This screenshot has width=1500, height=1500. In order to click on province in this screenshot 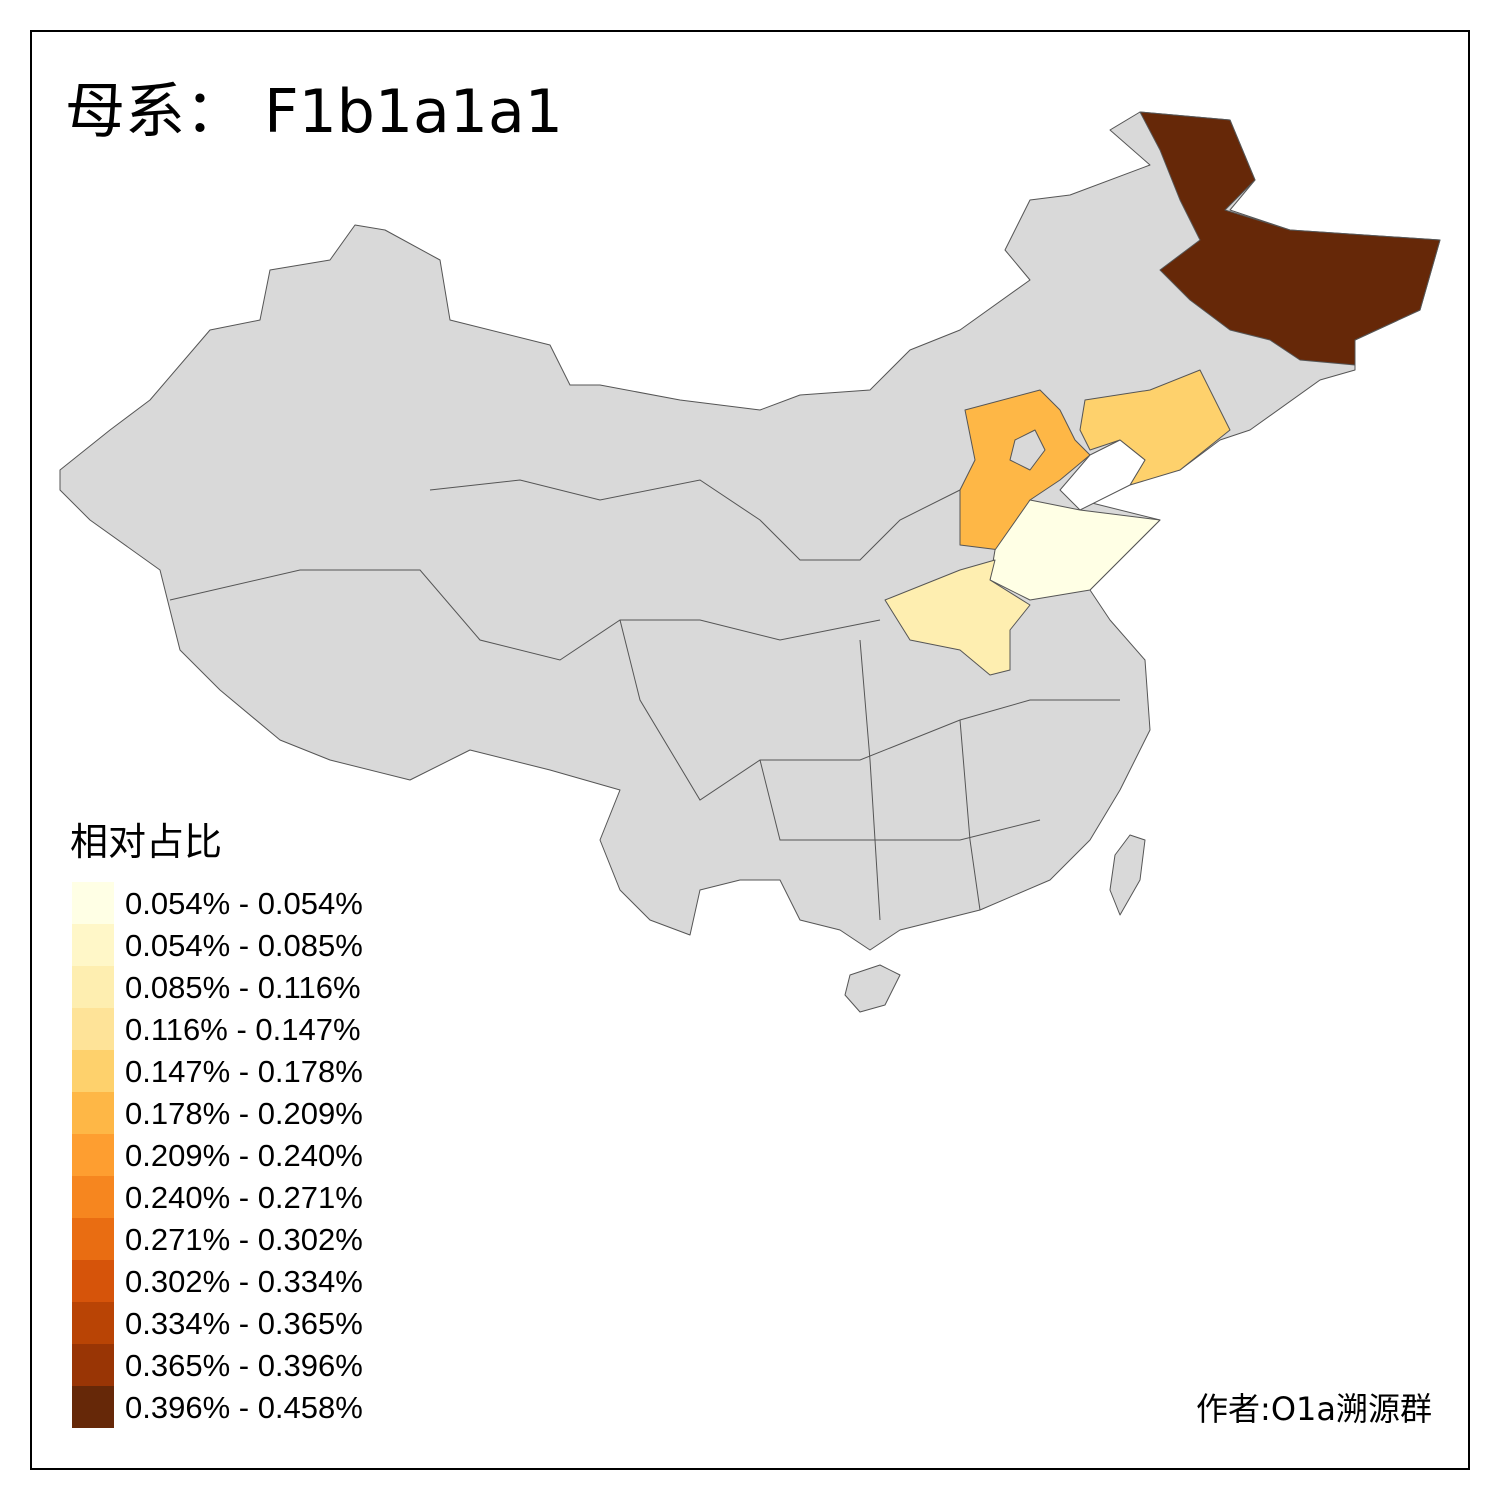, I will do `click(1027, 450)`.